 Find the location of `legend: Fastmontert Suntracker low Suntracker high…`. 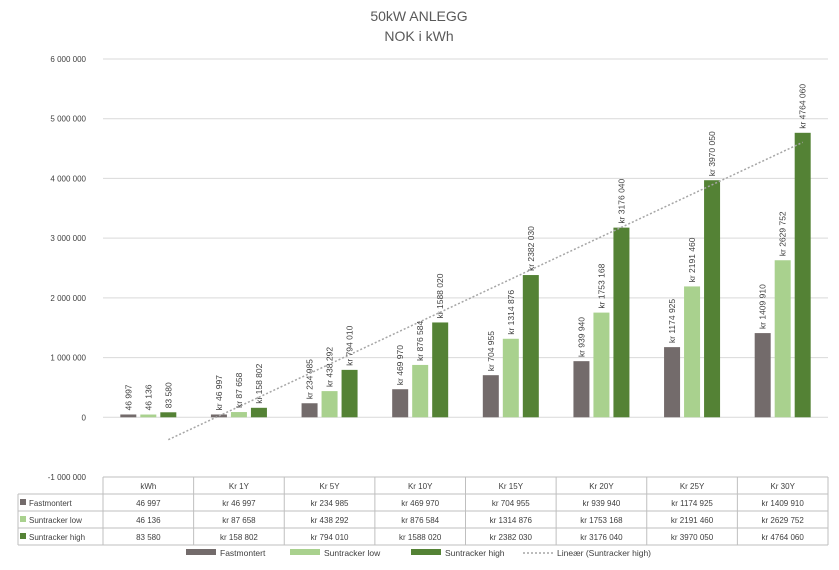

legend: Fastmontert Suntracker low Suntracker high… is located at coordinates (418, 553).